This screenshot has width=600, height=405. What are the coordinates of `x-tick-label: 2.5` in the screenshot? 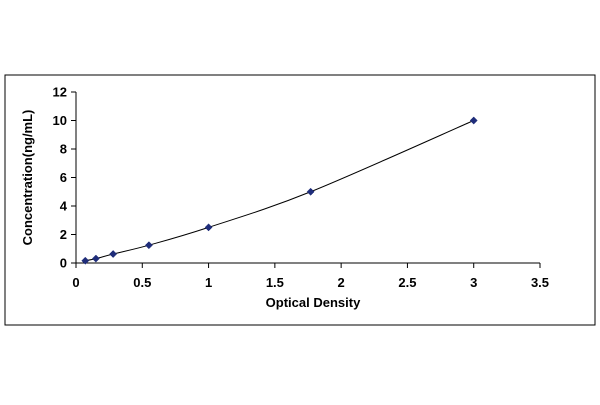 It's located at (407, 282).